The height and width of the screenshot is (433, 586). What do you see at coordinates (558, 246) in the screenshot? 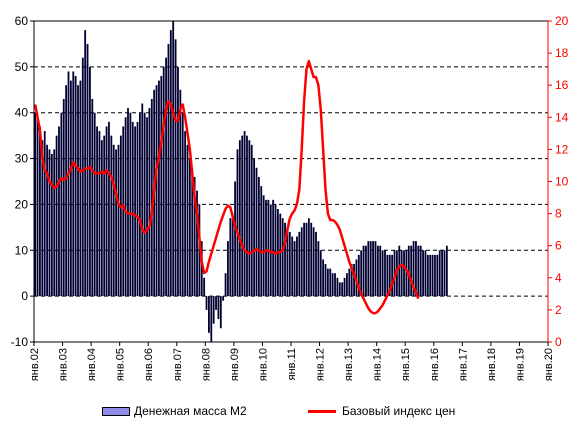
I see `right-tick-label: 6` at bounding box center [558, 246].